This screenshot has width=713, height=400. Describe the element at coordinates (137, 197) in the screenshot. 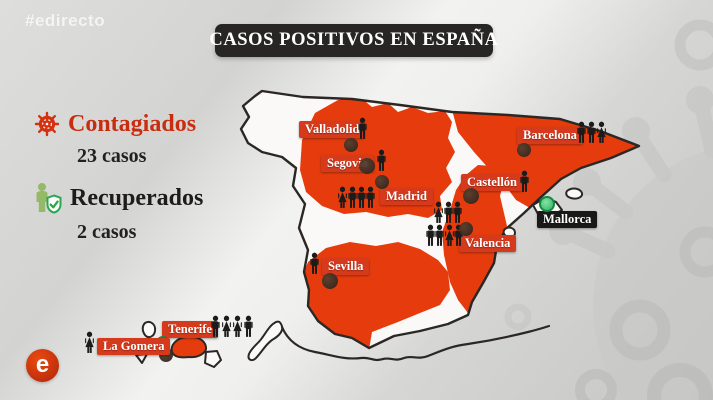

I see `recuperados-label: Recuperados` at that location.